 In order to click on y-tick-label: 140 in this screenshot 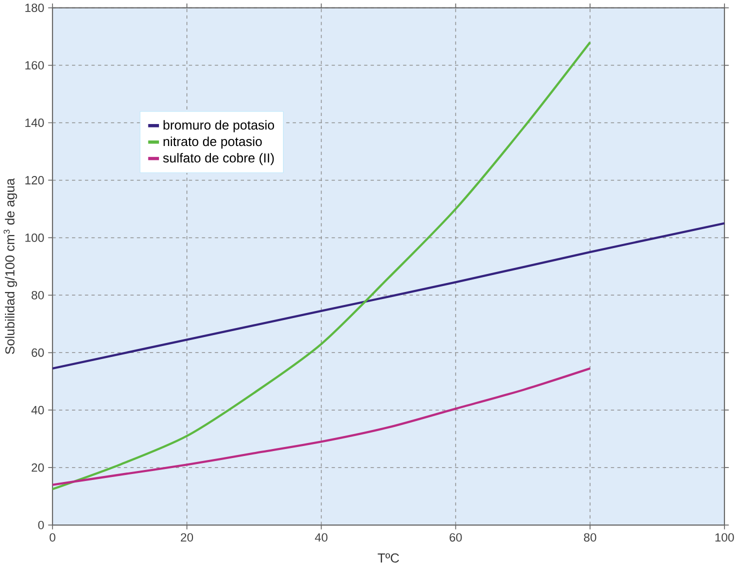, I will do `click(34, 122)`.